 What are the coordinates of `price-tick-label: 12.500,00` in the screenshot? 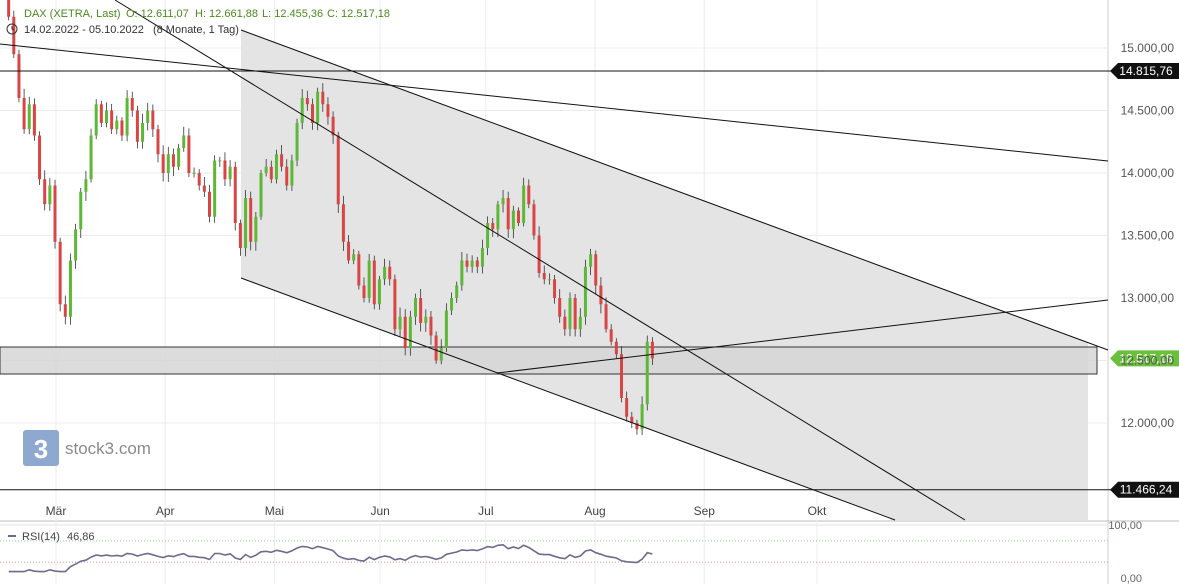 It's located at (1148, 361).